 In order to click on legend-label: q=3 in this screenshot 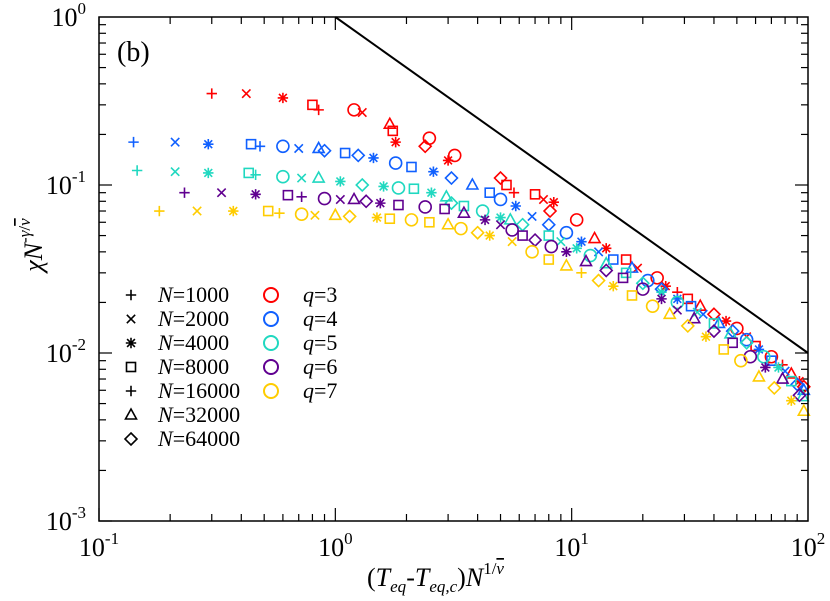, I will do `click(320, 294)`.